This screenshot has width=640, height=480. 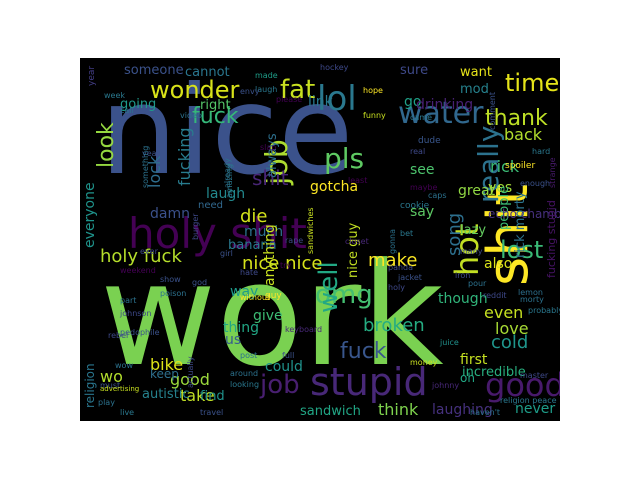 I want to click on word: broken, so click(x=394, y=325).